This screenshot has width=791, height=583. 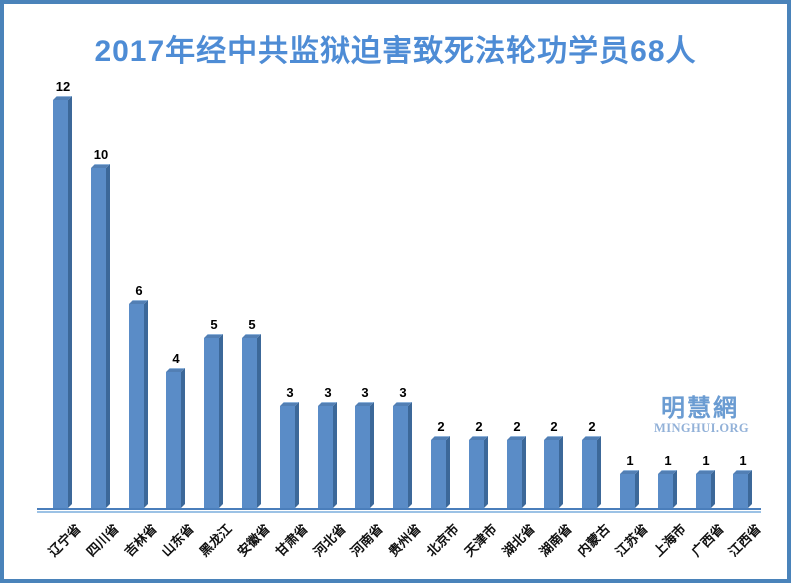 I want to click on x-axis-label: 上海市, so click(x=669, y=540).